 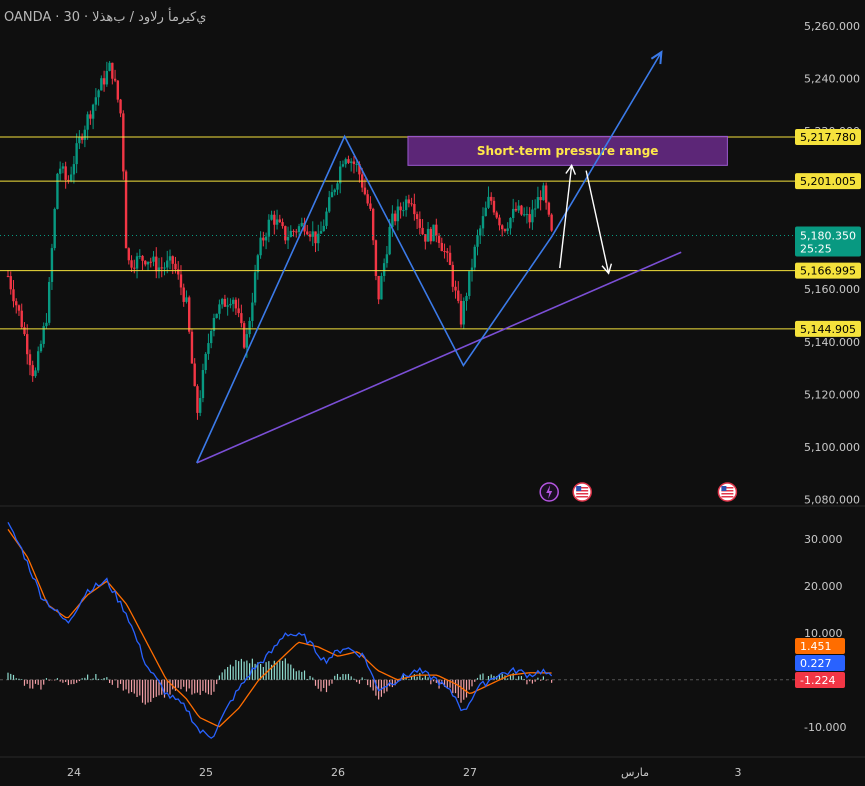 What do you see at coordinates (597, 222) in the screenshot?
I see `projection-arrow` at bounding box center [597, 222].